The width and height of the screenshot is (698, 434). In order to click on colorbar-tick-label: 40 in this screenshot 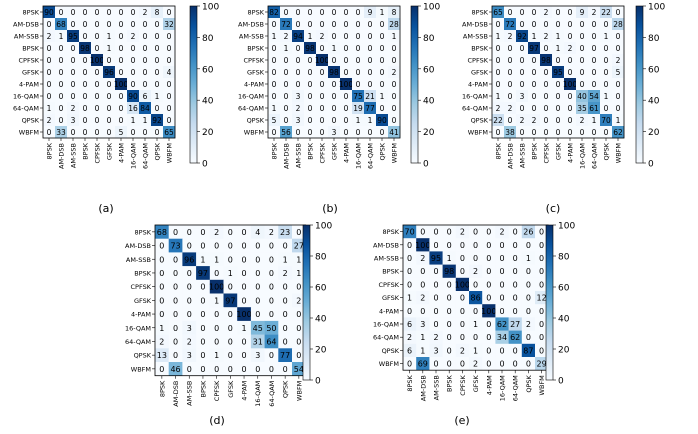, I will do `click(429, 102)`.